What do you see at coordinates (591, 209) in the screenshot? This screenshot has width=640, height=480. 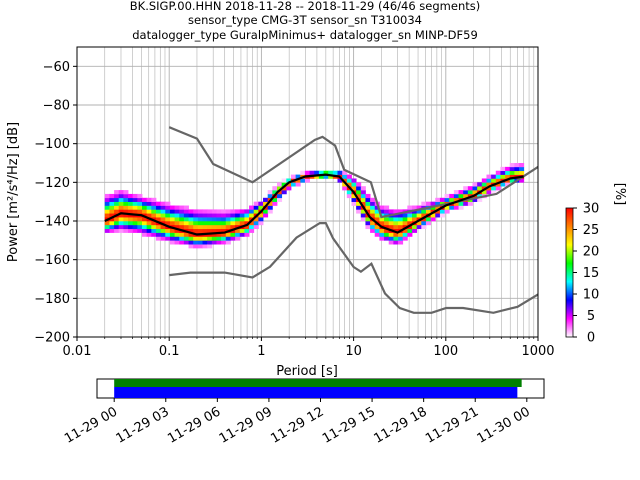 I see `colorbar-tick-label: 30` at bounding box center [591, 209].